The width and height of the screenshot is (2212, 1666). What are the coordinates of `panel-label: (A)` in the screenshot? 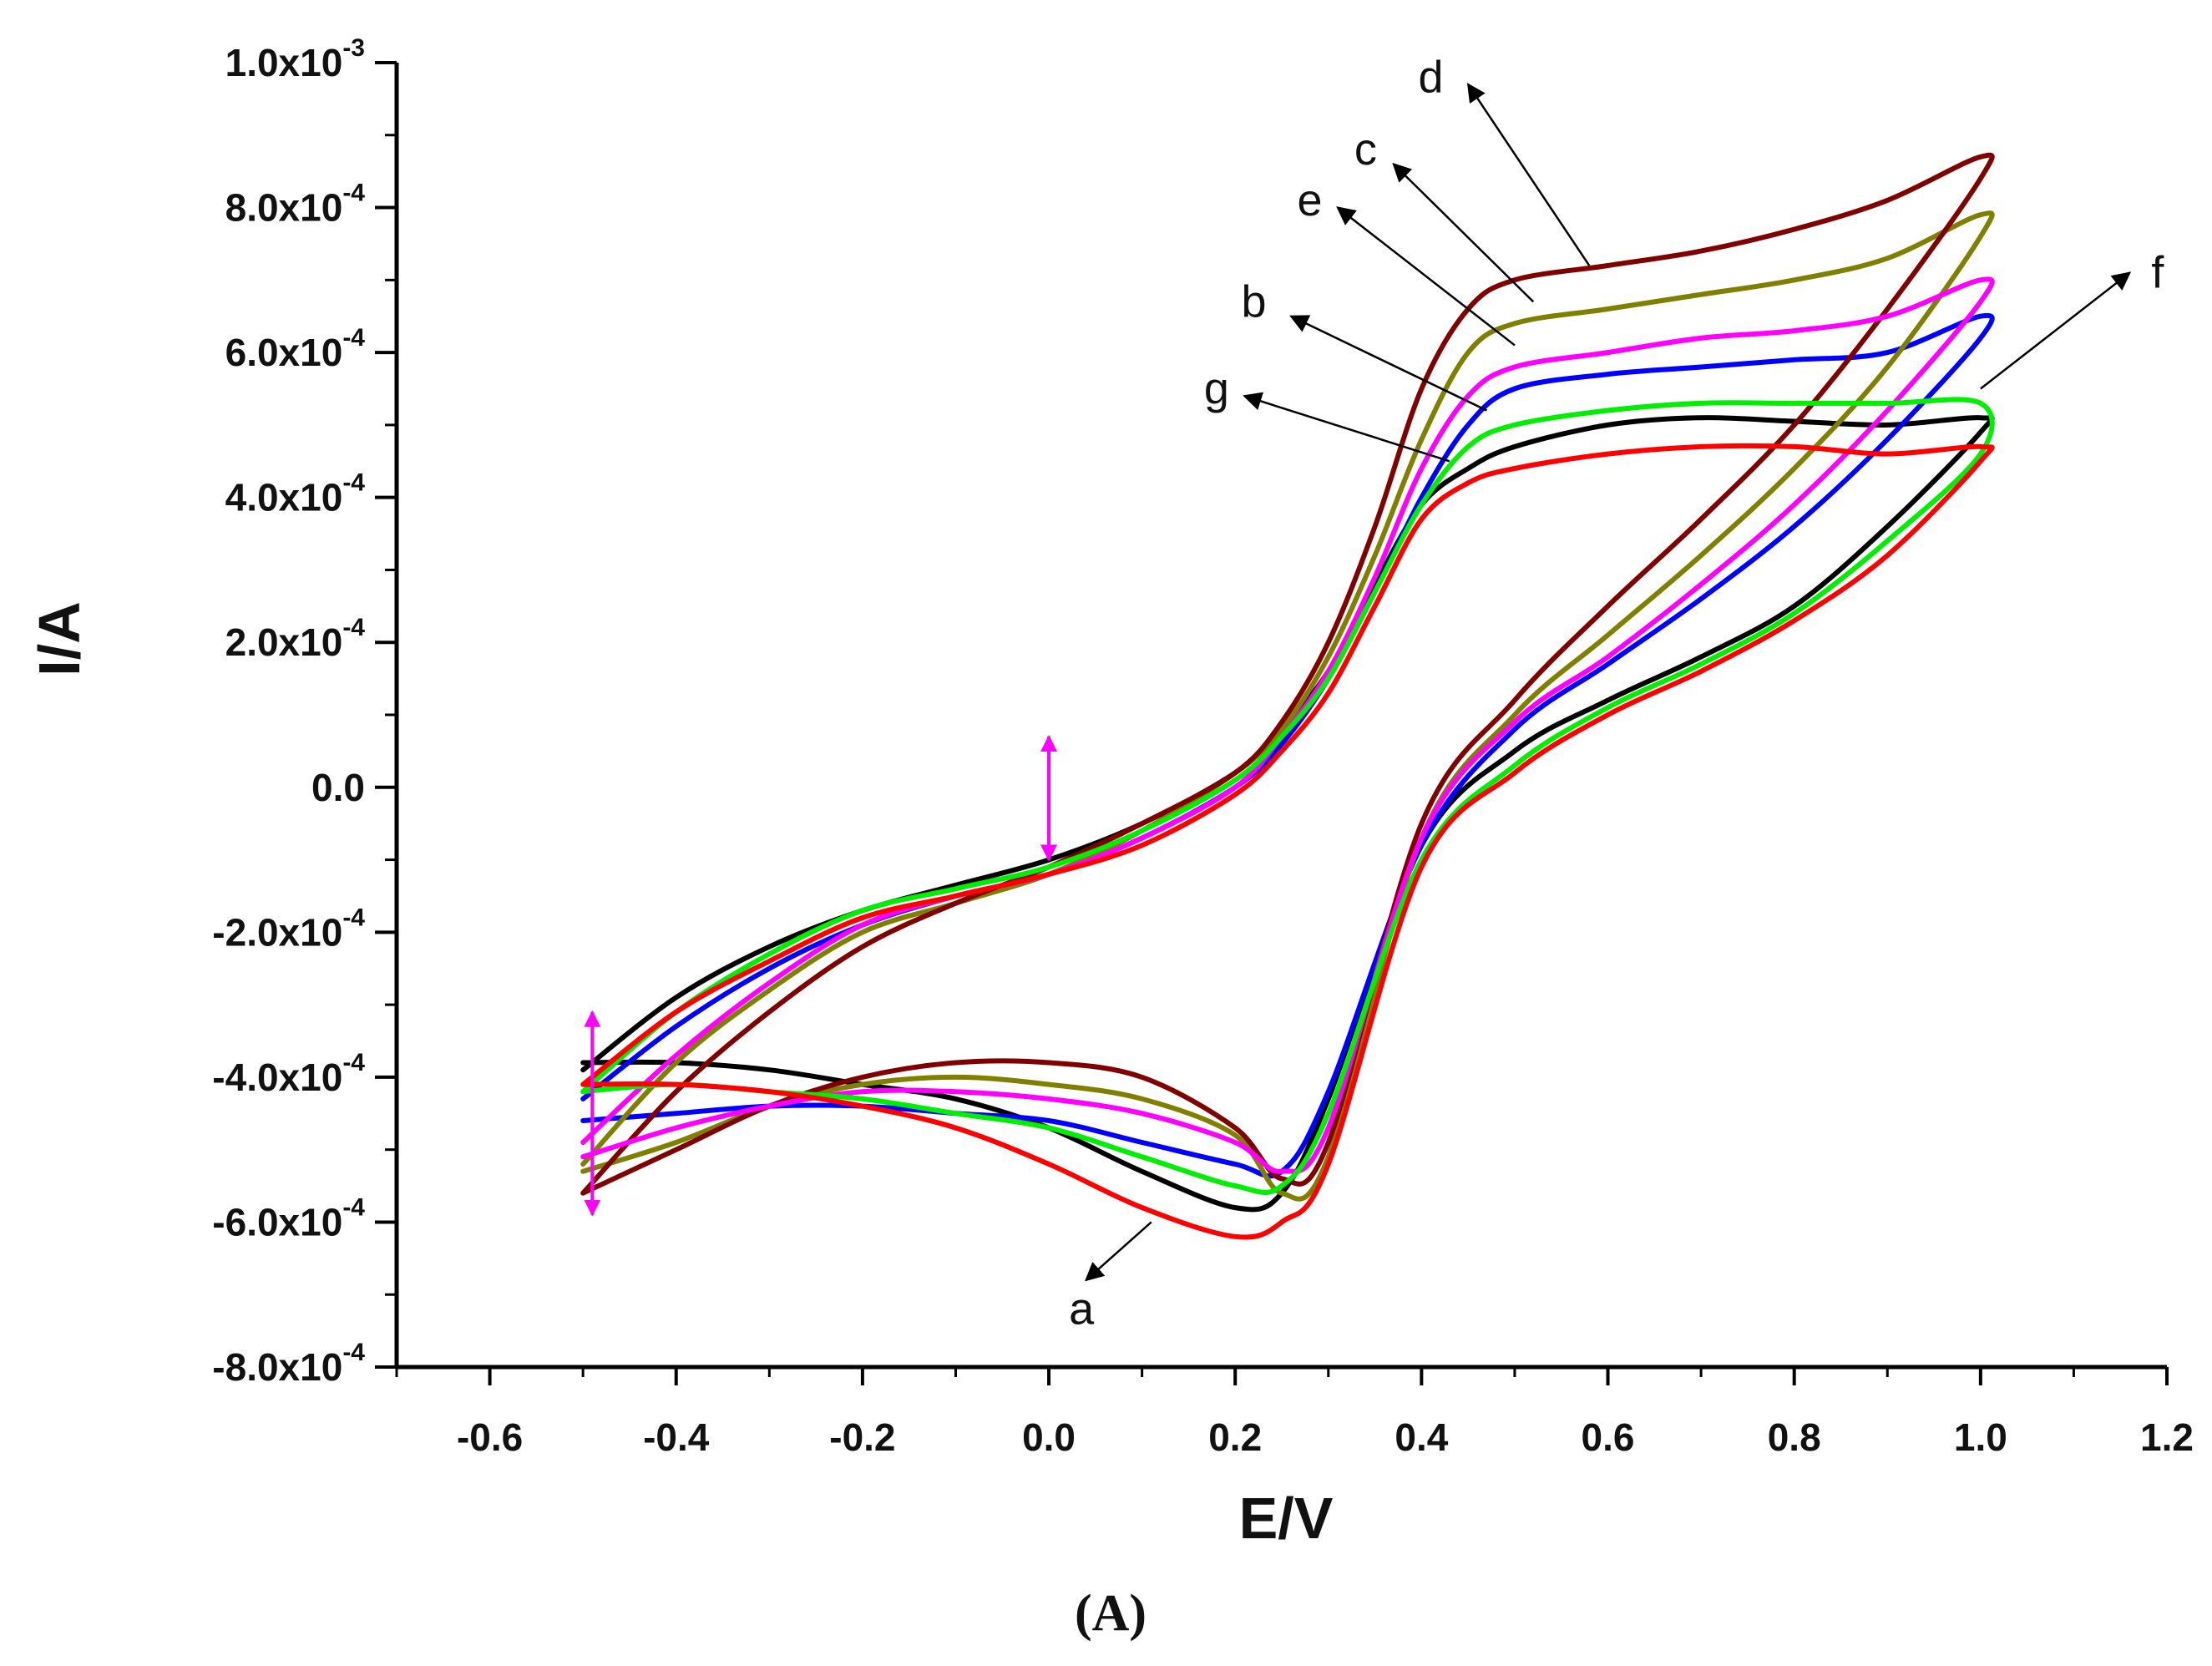 It's located at (1110, 1613).